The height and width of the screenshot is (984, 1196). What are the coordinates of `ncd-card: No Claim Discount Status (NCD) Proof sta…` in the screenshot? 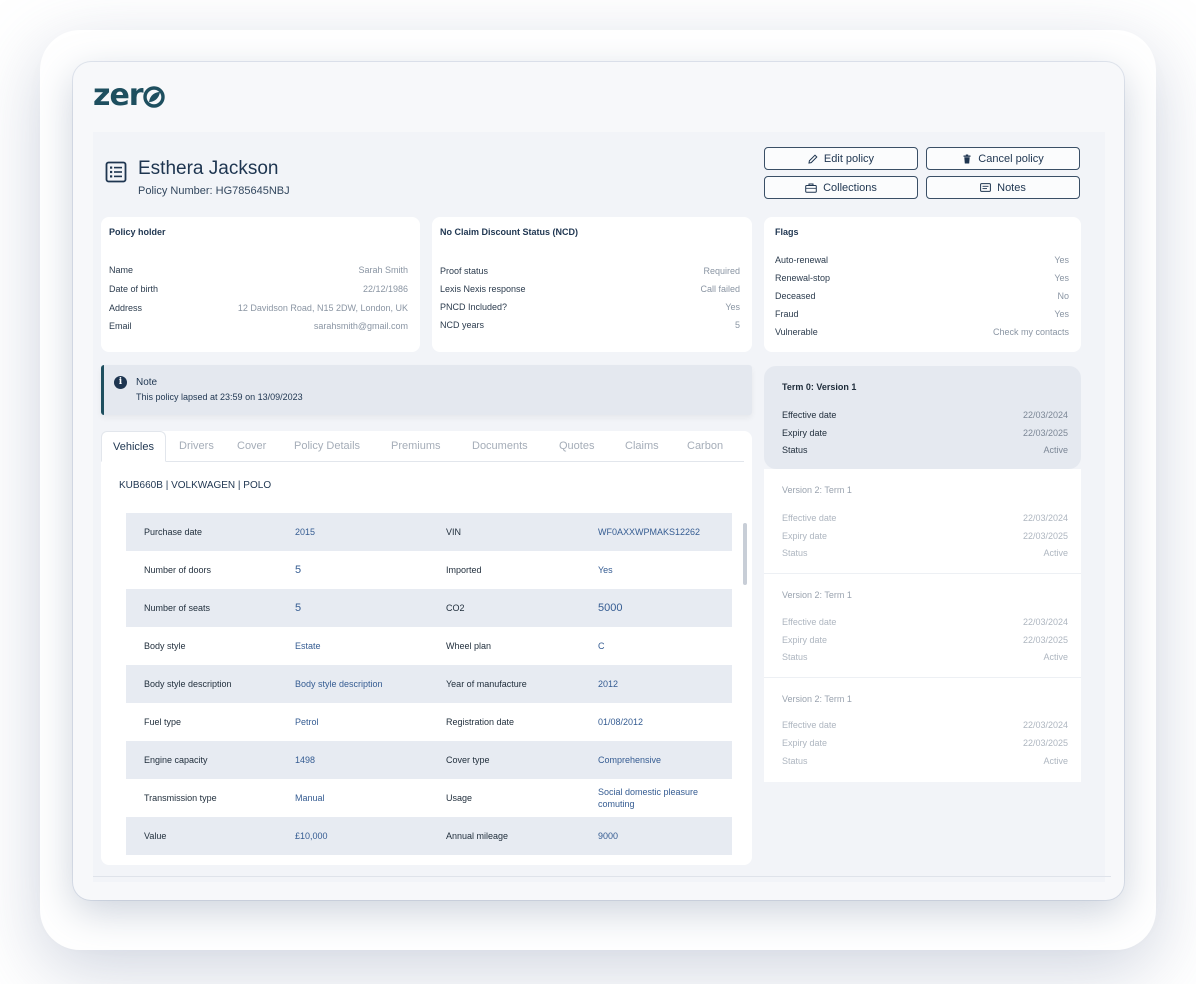 It's located at (592, 284).